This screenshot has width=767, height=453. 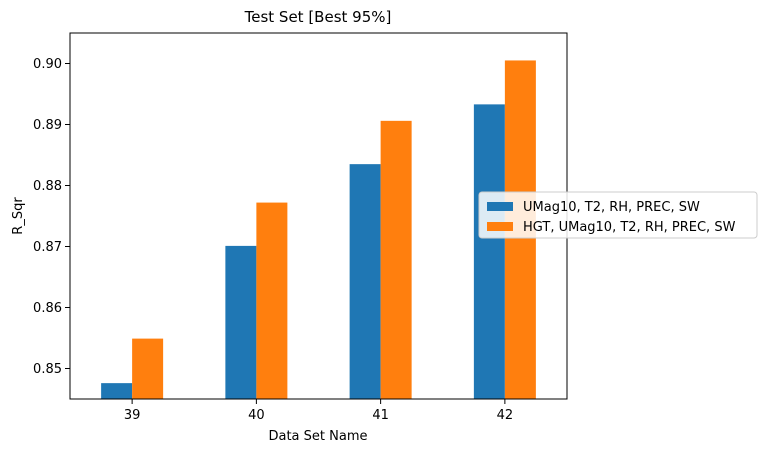 I want to click on y-tick-label: 0.87, so click(x=47, y=247).